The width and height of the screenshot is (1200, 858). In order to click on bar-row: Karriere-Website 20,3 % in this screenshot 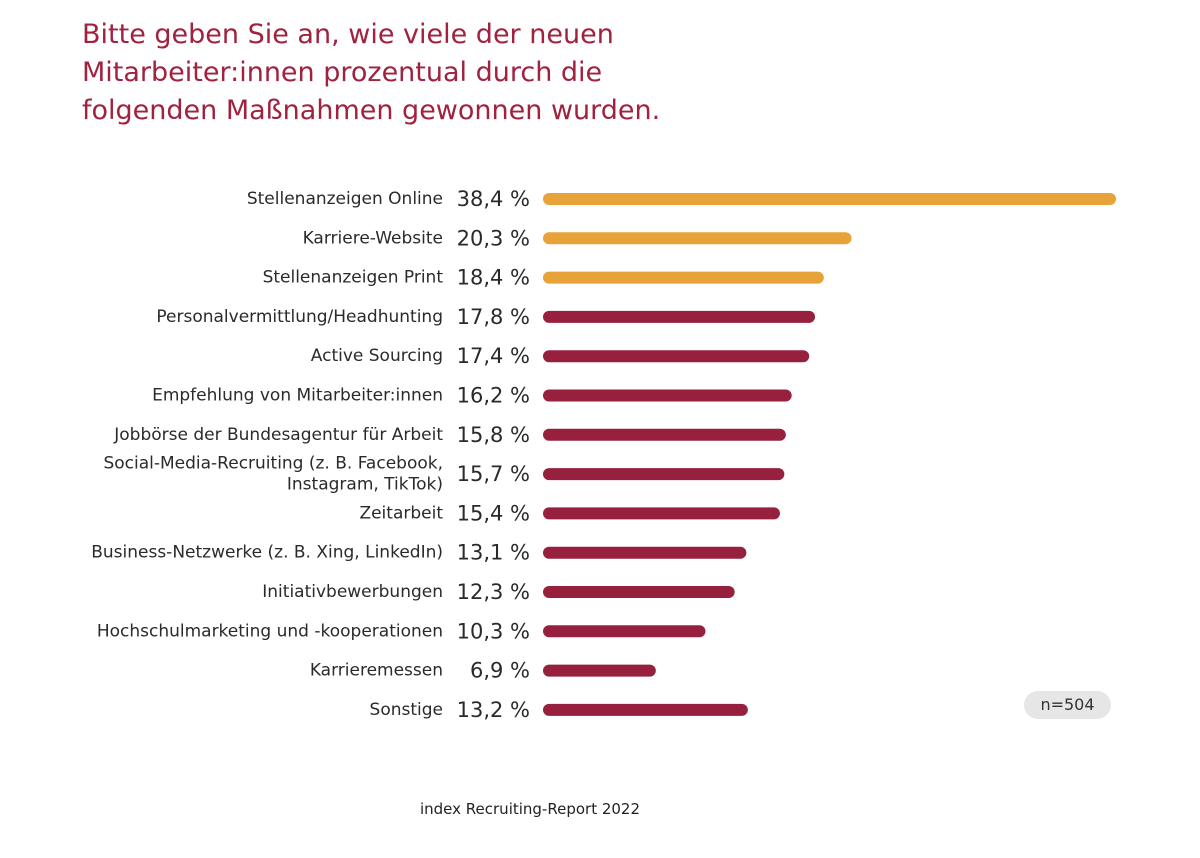, I will do `click(577, 238)`.